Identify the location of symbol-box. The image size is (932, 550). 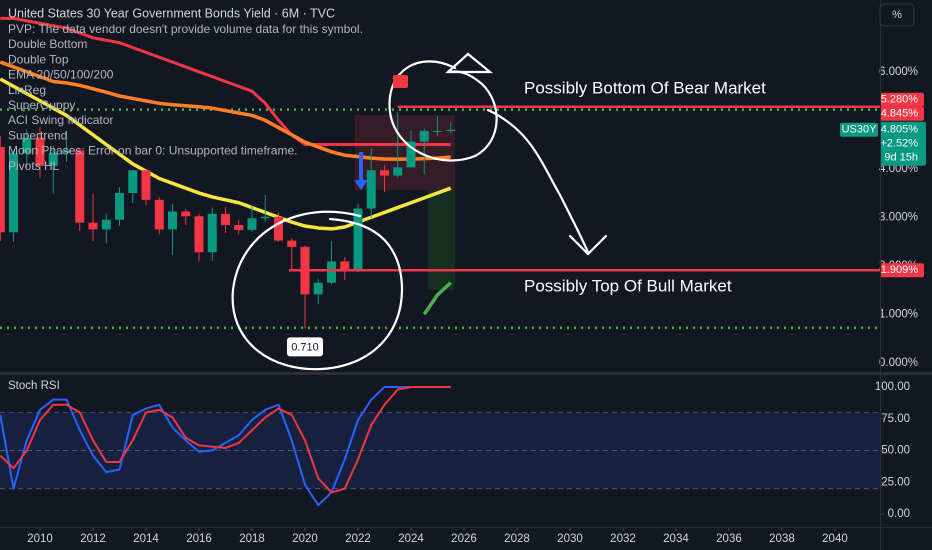
(859, 129).